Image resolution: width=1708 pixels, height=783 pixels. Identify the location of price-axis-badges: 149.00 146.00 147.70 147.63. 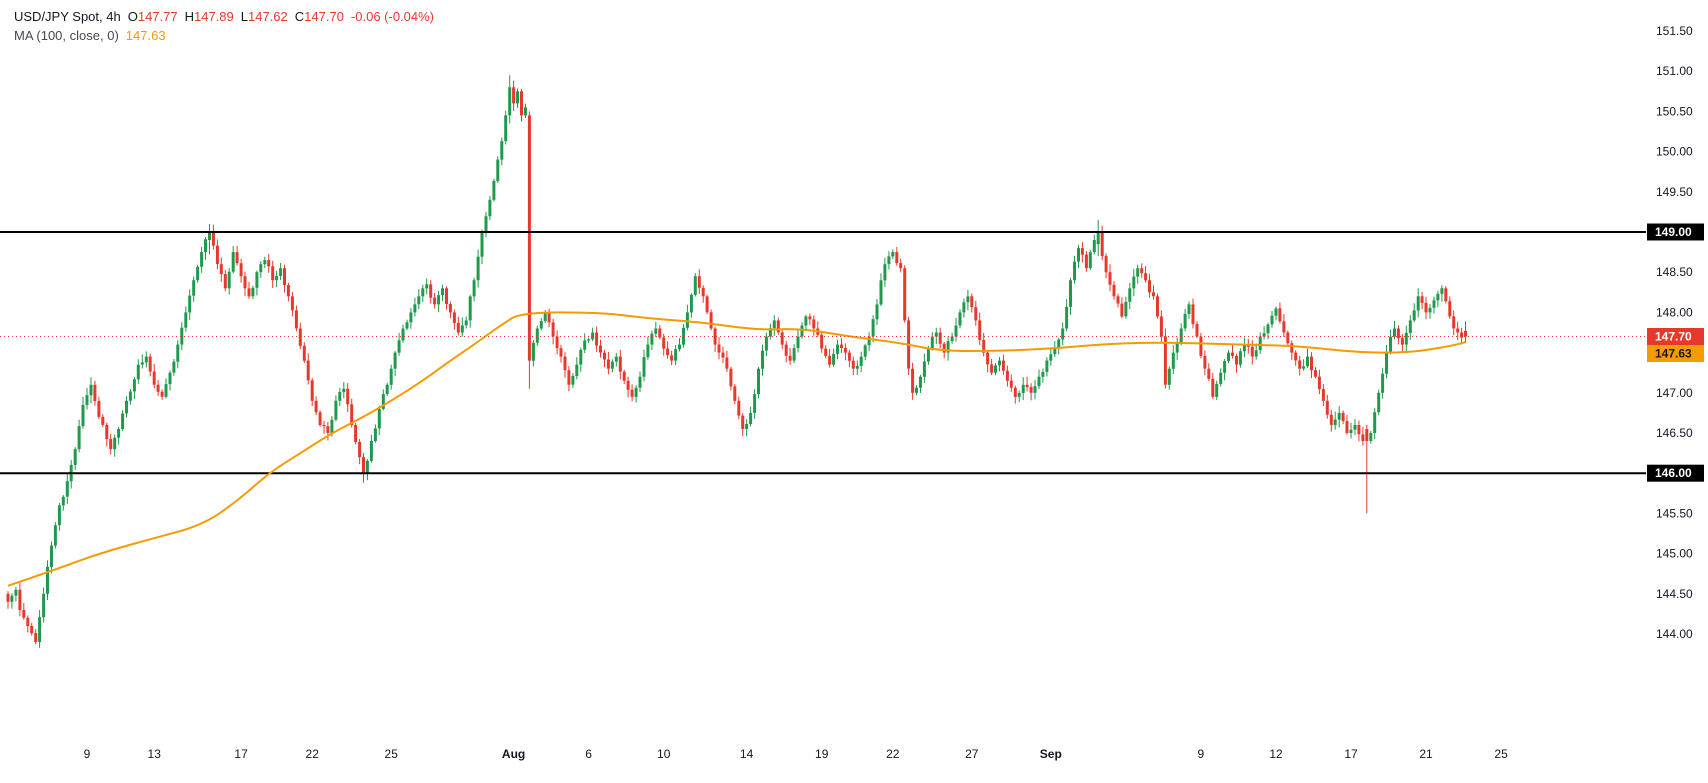
(1675, 352).